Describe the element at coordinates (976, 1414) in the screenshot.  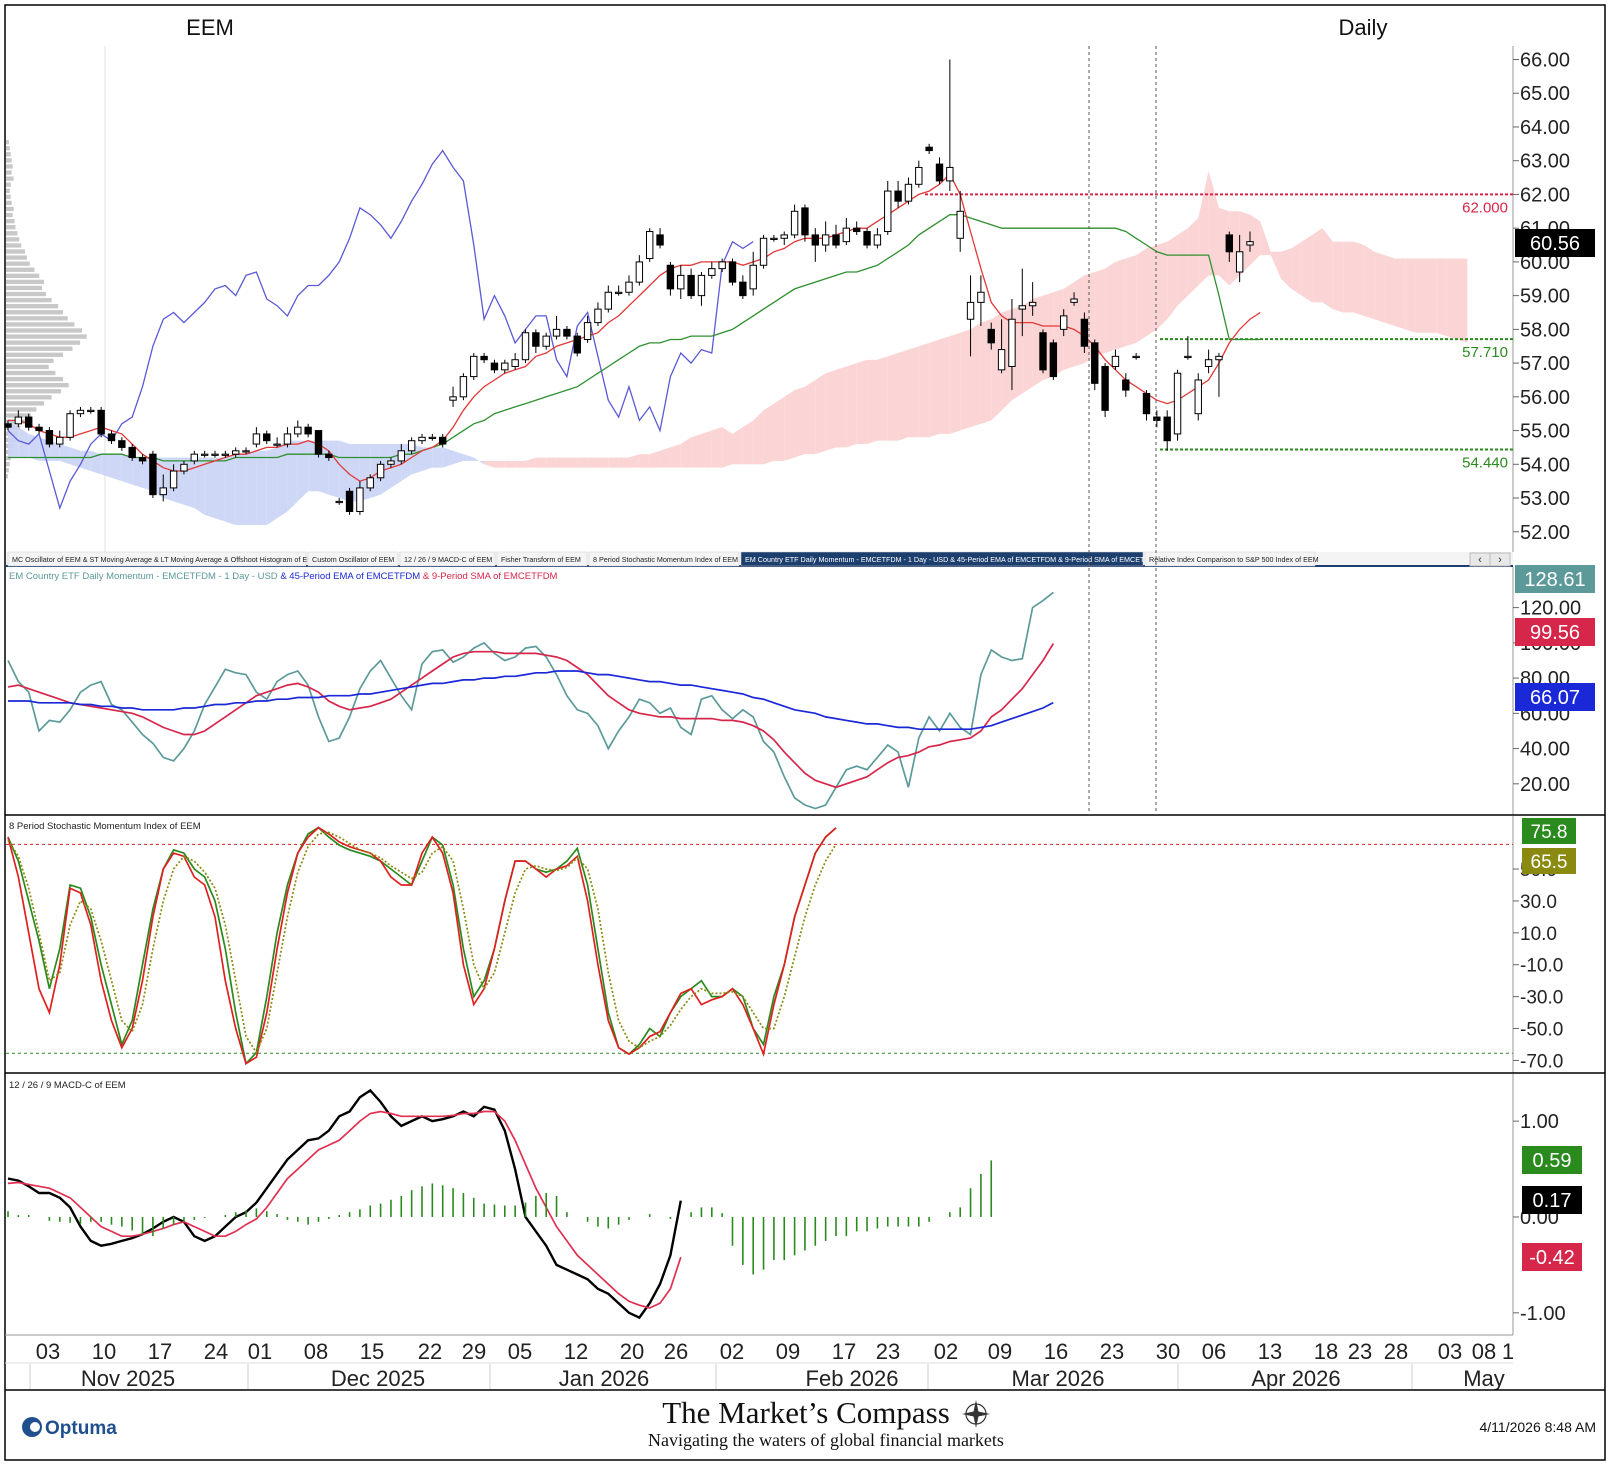
I see `compass-rose-icon` at that location.